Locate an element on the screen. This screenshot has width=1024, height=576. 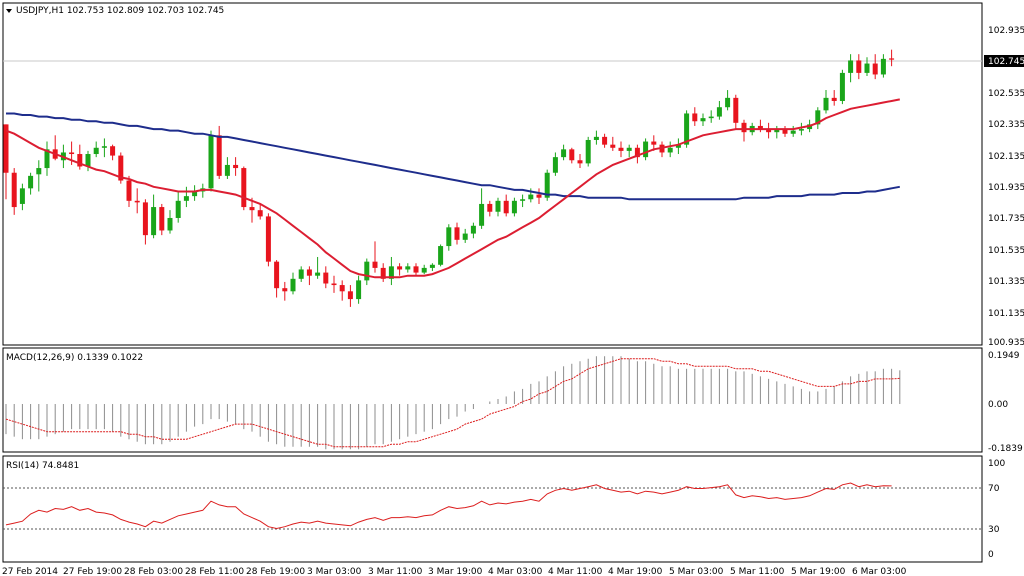
macd-tick: 0.00 is located at coordinates (998, 405).